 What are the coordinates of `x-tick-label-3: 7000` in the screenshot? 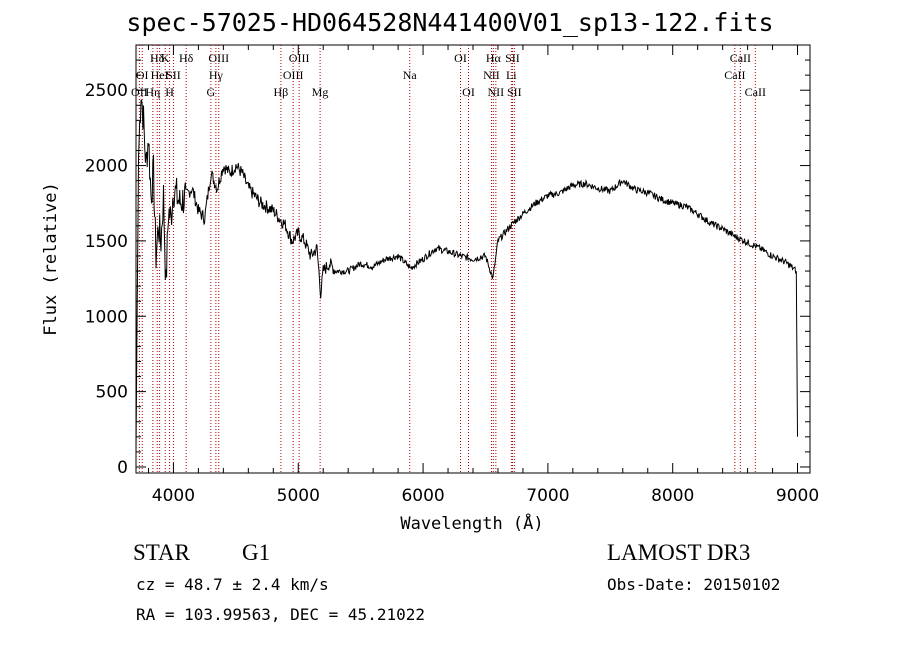 It's located at (547, 496).